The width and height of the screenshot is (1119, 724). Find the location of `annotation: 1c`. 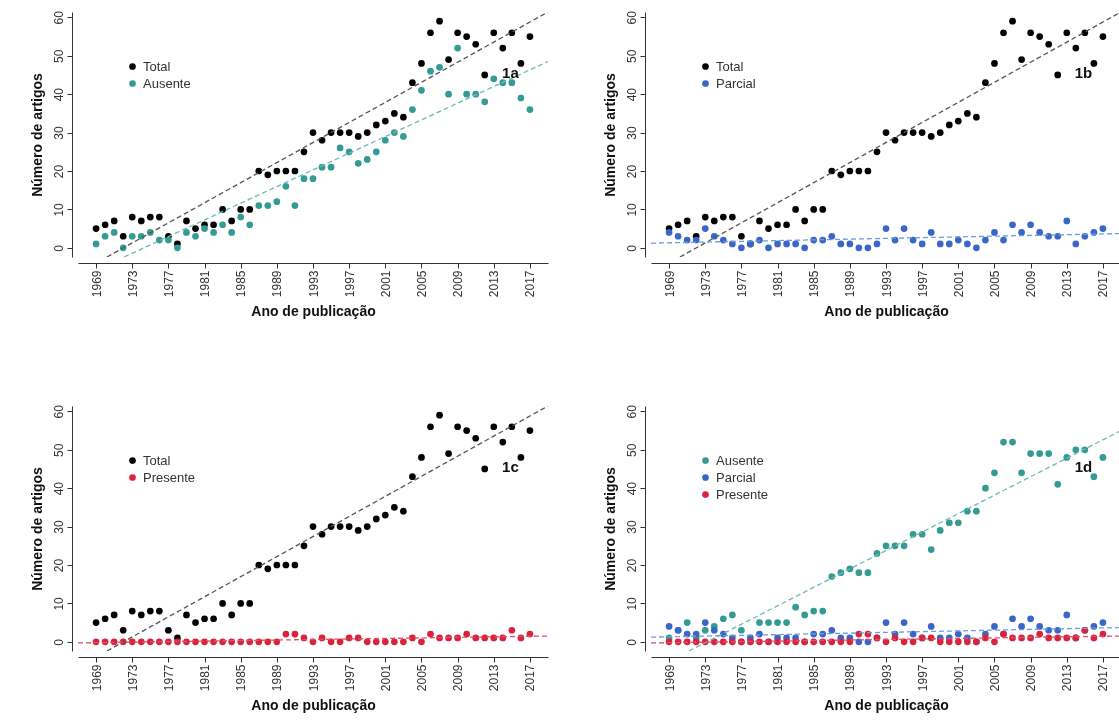

annotation: 1c is located at coordinates (510, 467).